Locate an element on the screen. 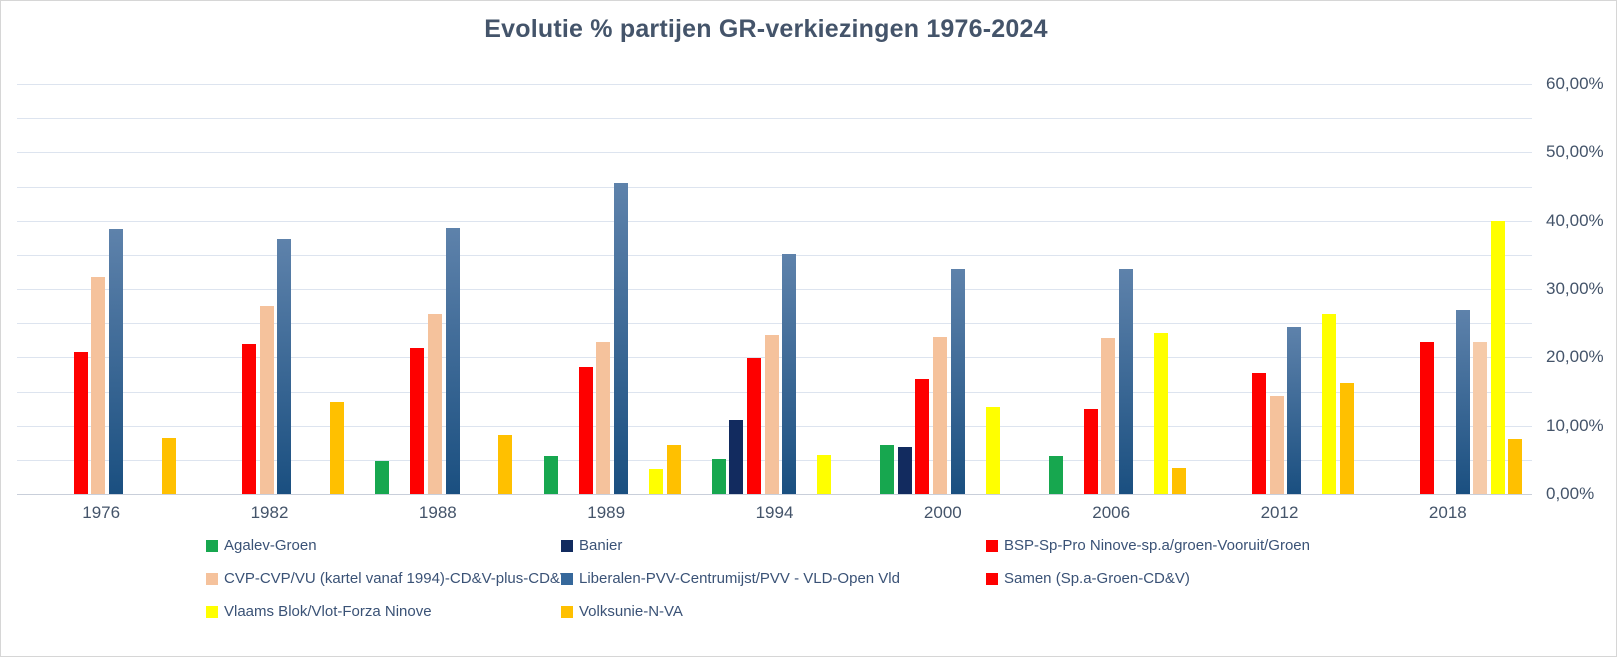 This screenshot has height=657, width=1617. bar-2000-series4 is located at coordinates (939, 415).